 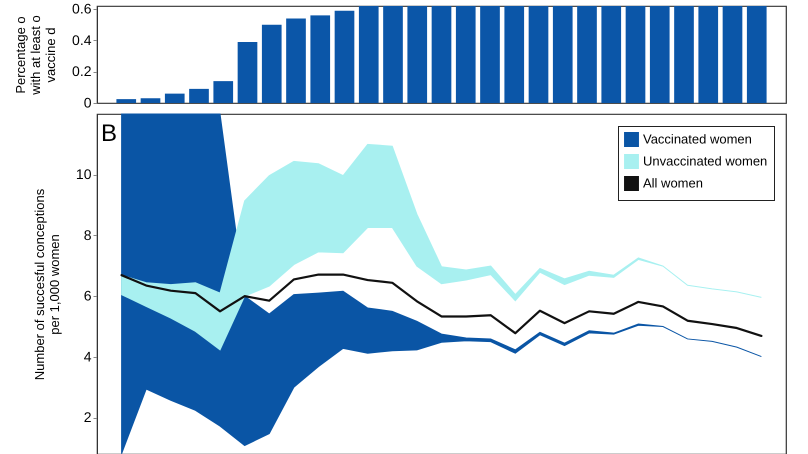 I want to click on y-tick-label: 6, so click(x=88, y=296).